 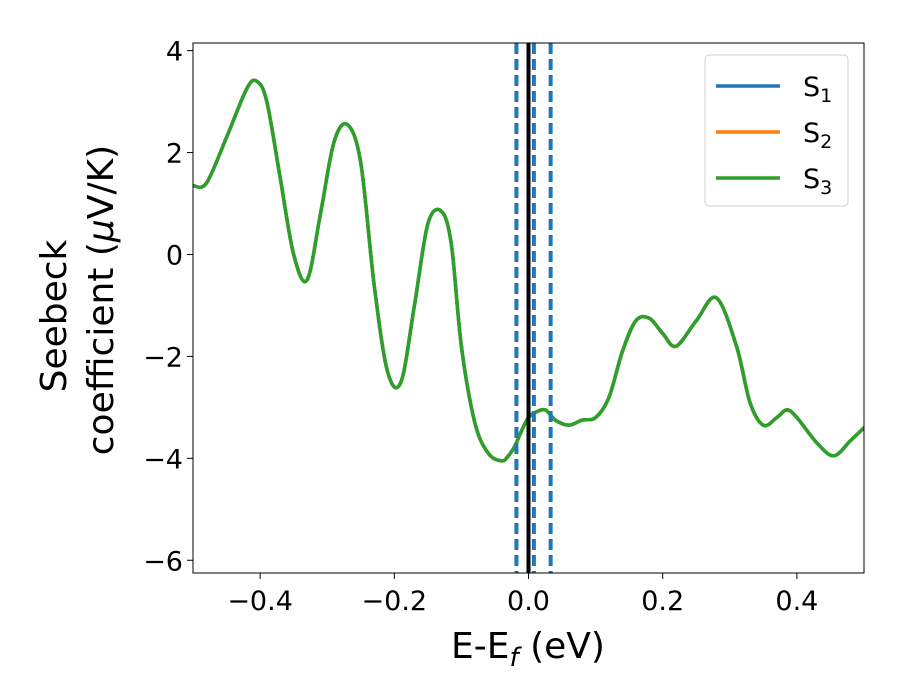 What do you see at coordinates (163, 561) in the screenshot?
I see `y-tick-label: −6` at bounding box center [163, 561].